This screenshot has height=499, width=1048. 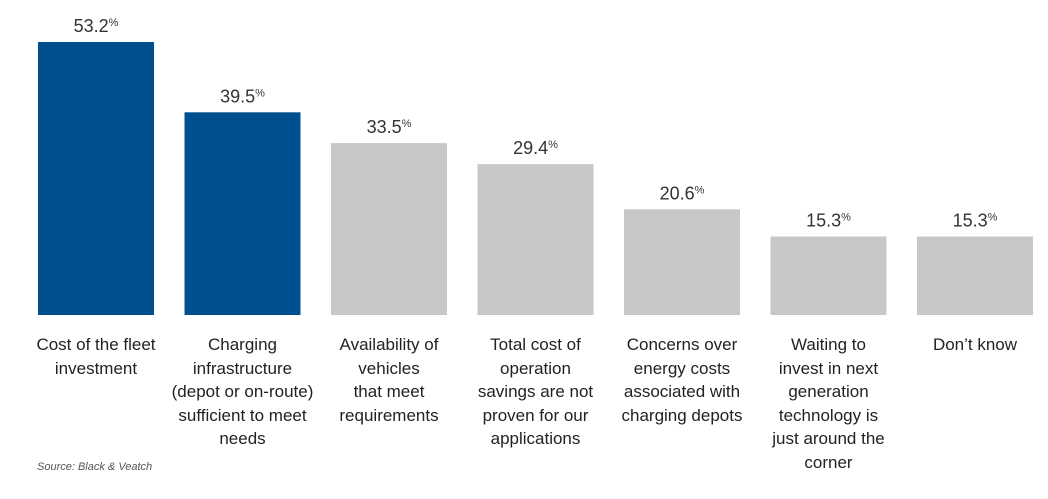 I want to click on source-note: Source: Black & Veatch, so click(x=95, y=467).